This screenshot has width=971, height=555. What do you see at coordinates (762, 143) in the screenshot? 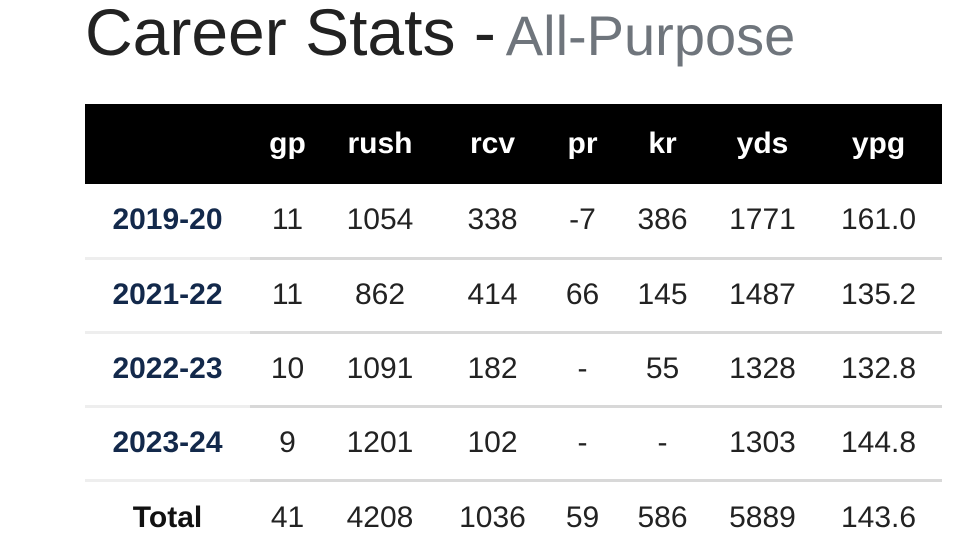
I see `column-header: yds` at bounding box center [762, 143].